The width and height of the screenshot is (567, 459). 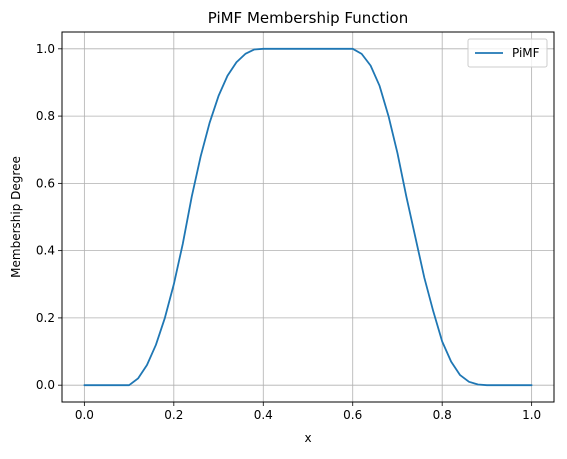 What do you see at coordinates (16, 217) in the screenshot?
I see `y-axis-label: Membership Degree` at bounding box center [16, 217].